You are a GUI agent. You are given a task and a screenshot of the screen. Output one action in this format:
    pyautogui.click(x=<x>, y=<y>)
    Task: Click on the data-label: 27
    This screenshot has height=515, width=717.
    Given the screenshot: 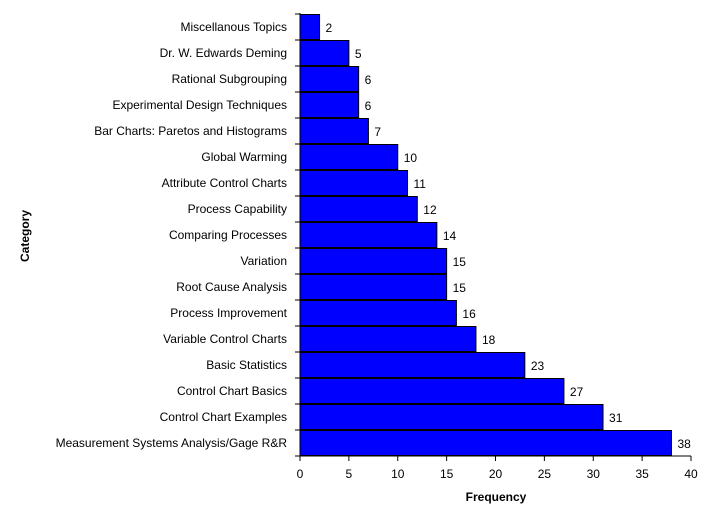 What is the action you would take?
    pyautogui.click(x=577, y=392)
    